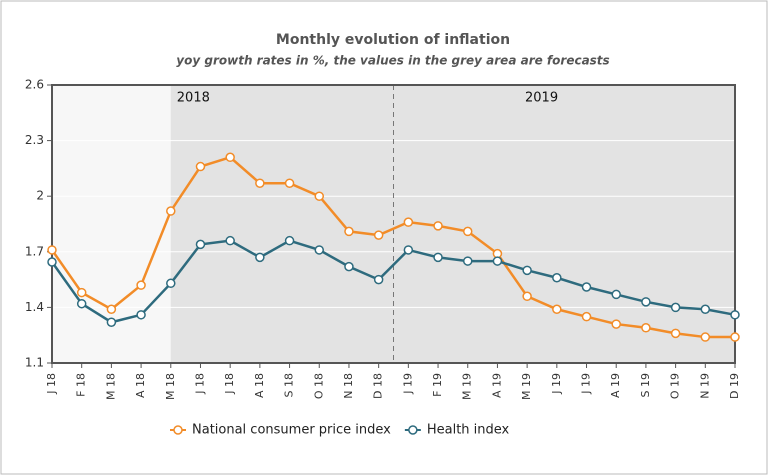 This screenshot has height=475, width=768. Describe the element at coordinates (348, 386) in the screenshot. I see `x-tick-label: N 18` at that location.